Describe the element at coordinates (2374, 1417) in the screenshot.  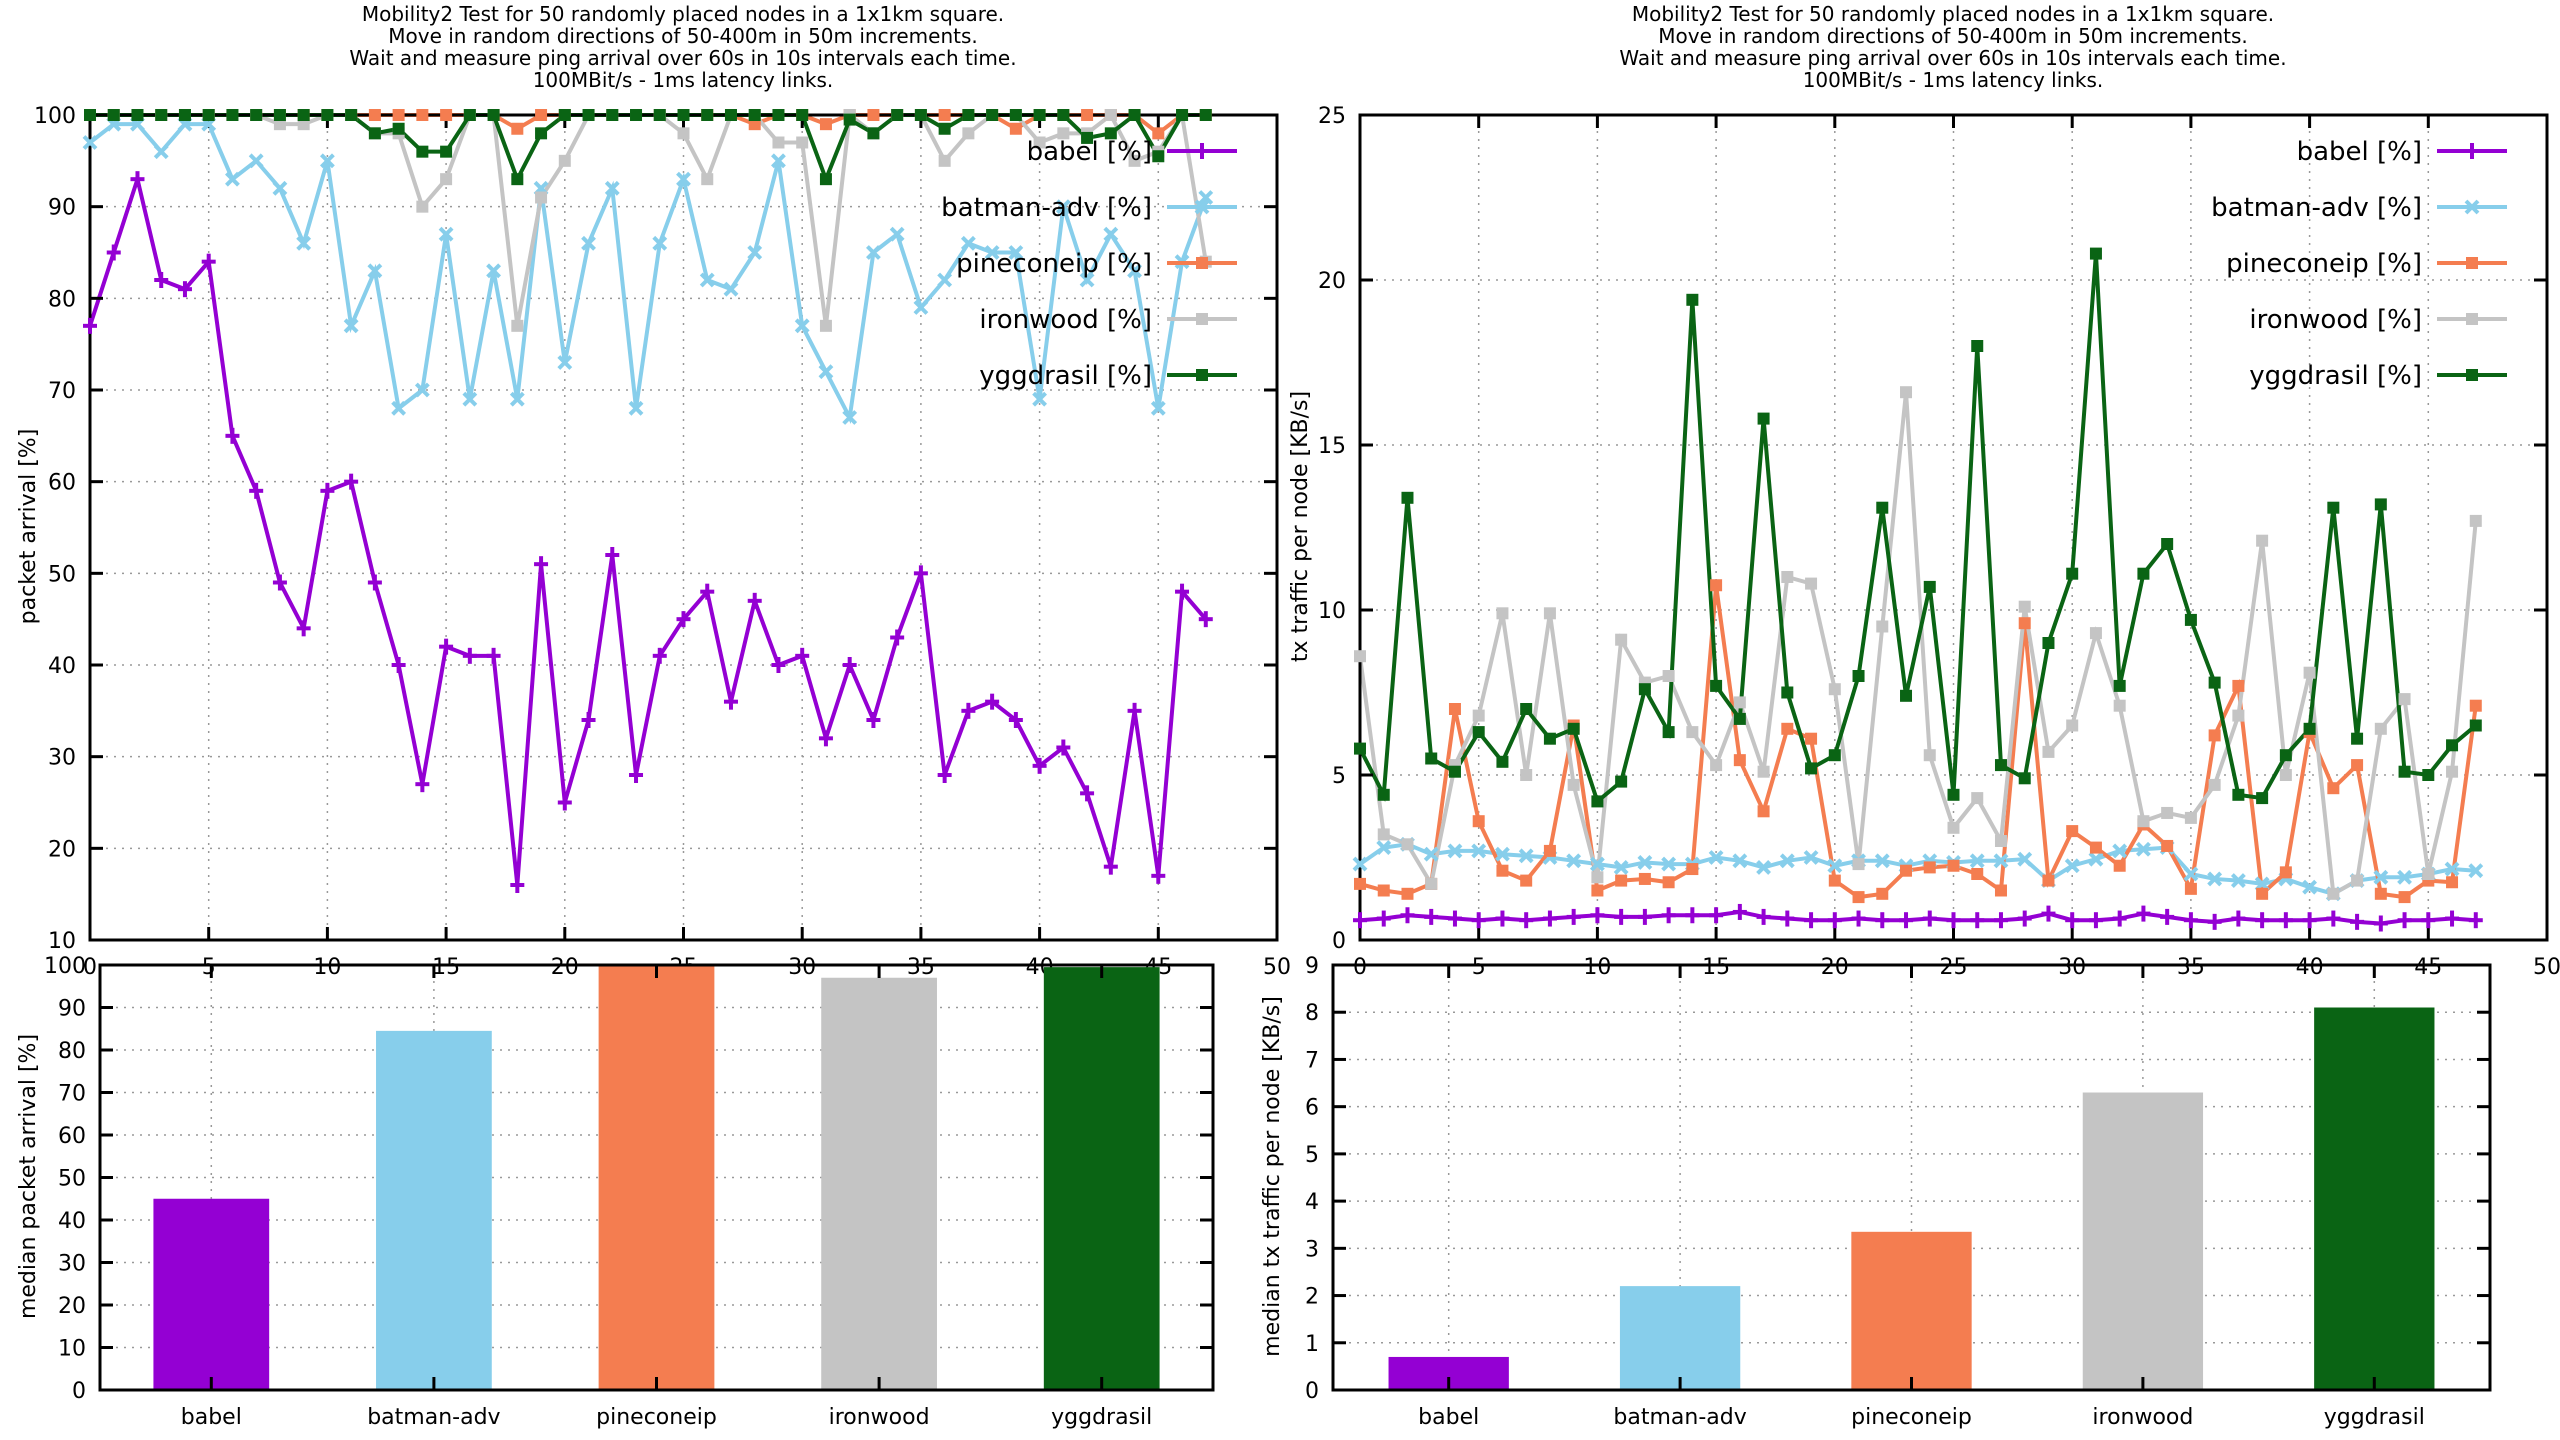
I see `bar-category-label: yggdrasil` at that location.